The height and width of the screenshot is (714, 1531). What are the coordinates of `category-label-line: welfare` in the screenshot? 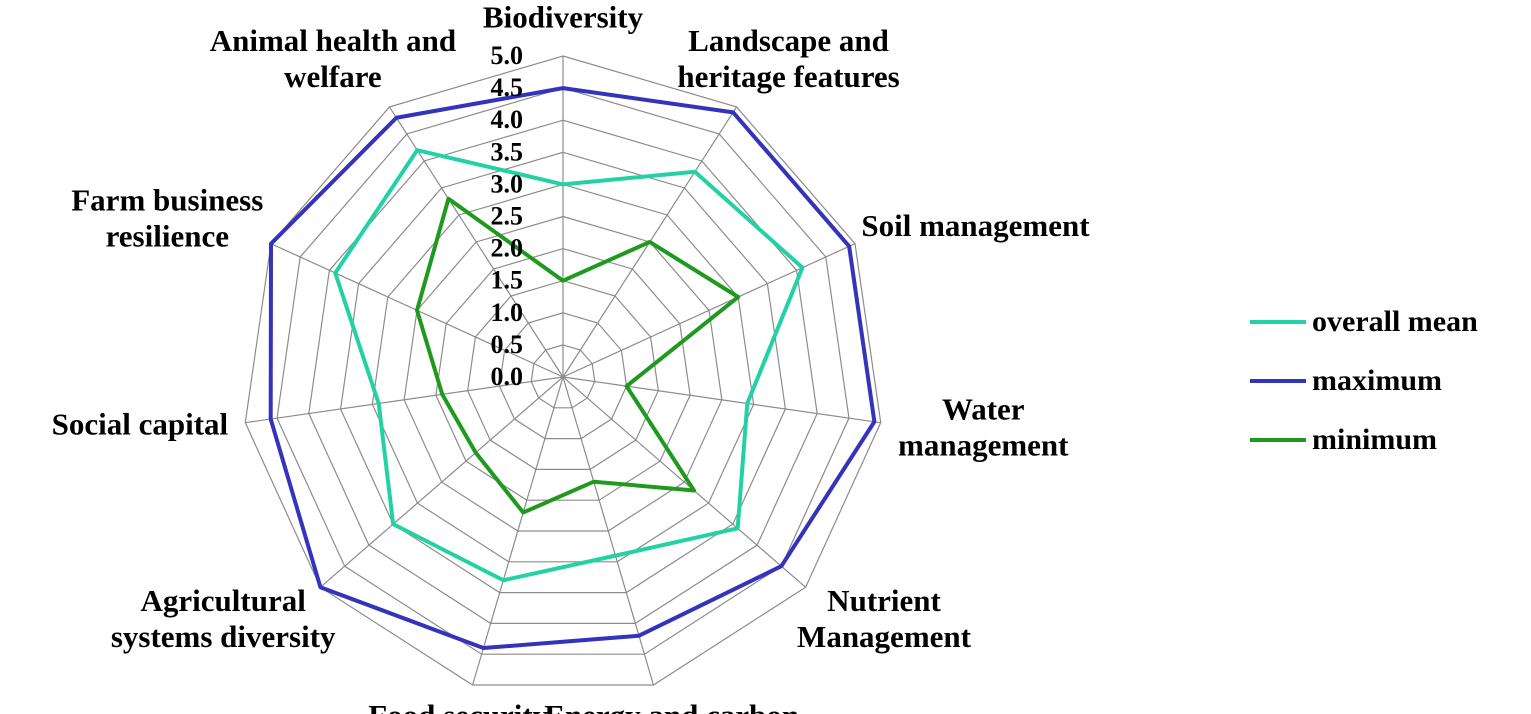 It's located at (333, 76).